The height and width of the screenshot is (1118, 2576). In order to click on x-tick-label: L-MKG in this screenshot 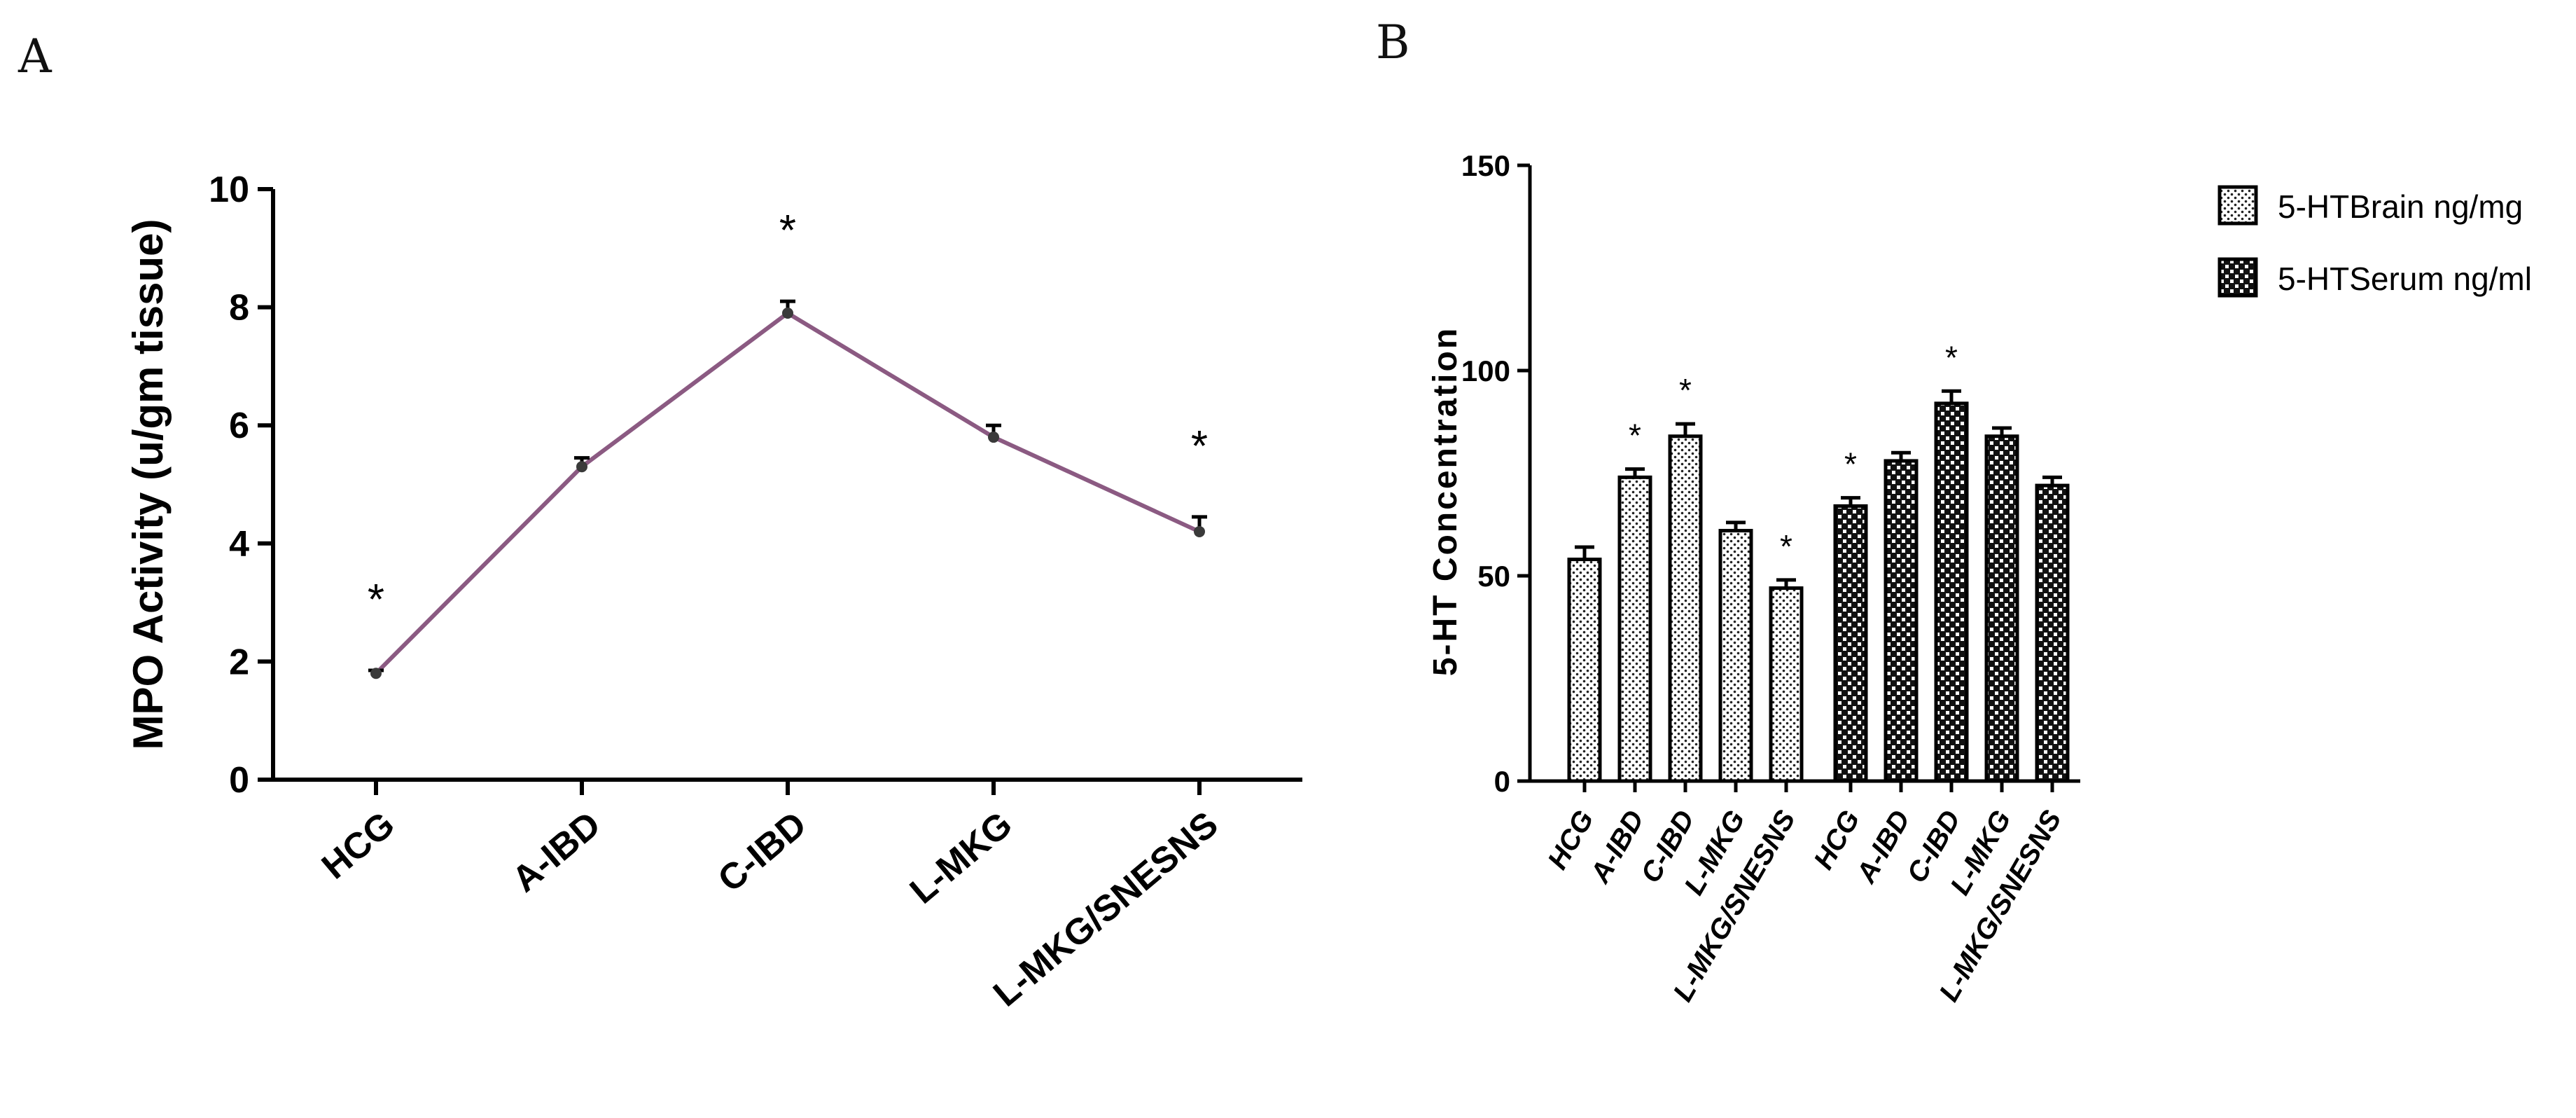, I will do `click(961, 858)`.